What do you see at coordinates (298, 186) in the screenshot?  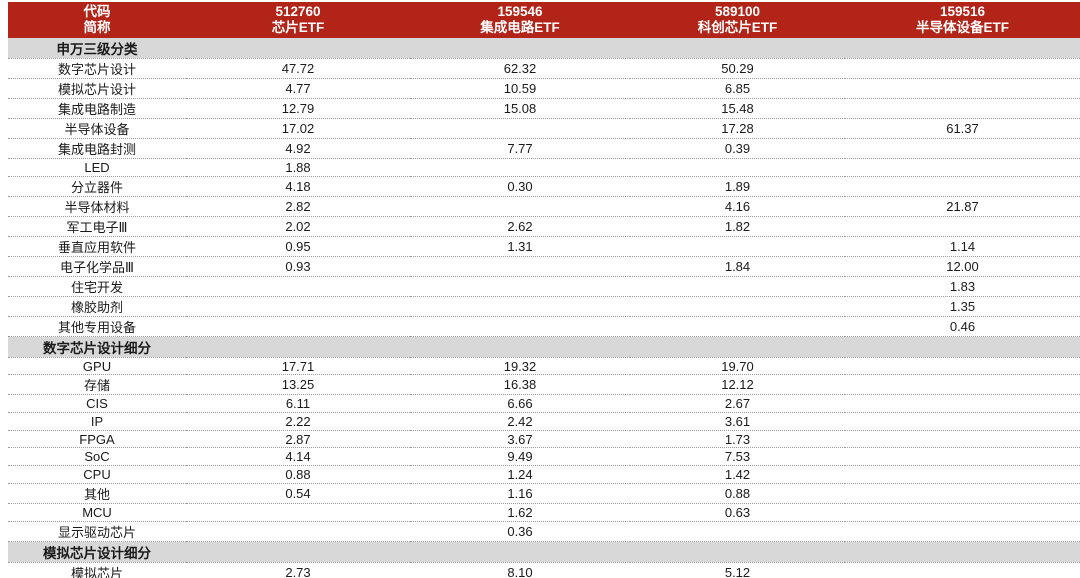 I see `row-value: 4.18` at bounding box center [298, 186].